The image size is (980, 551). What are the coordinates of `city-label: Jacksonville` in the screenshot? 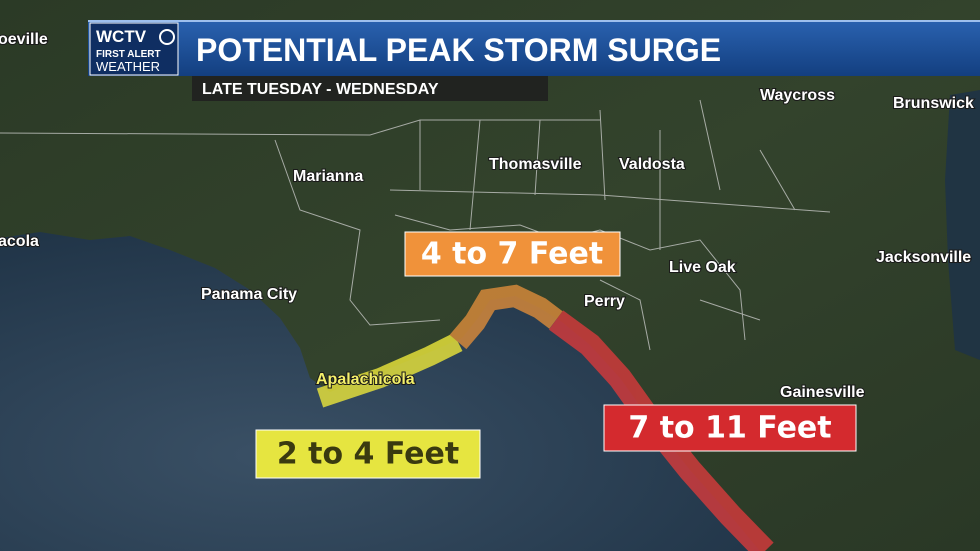 It's located at (923, 257).